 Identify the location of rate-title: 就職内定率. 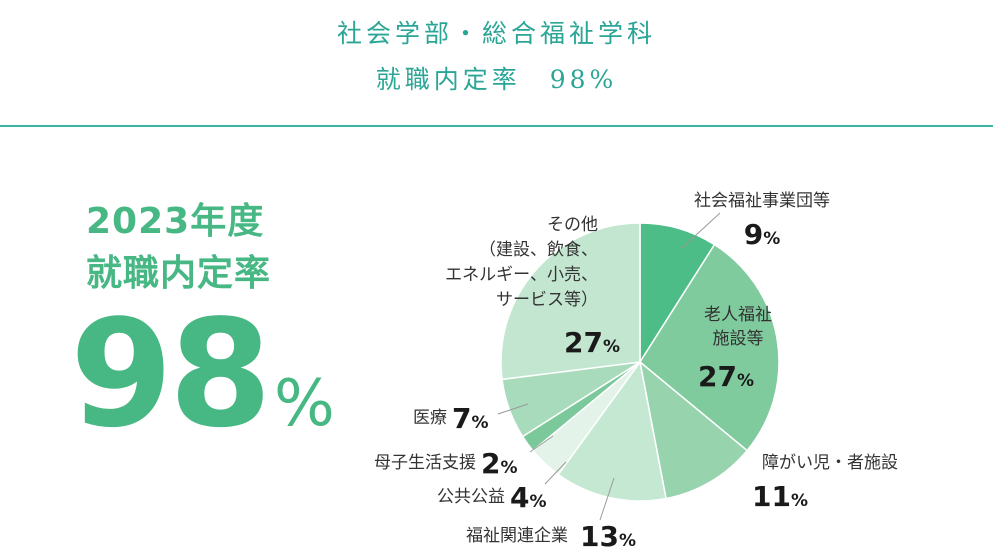
(179, 273).